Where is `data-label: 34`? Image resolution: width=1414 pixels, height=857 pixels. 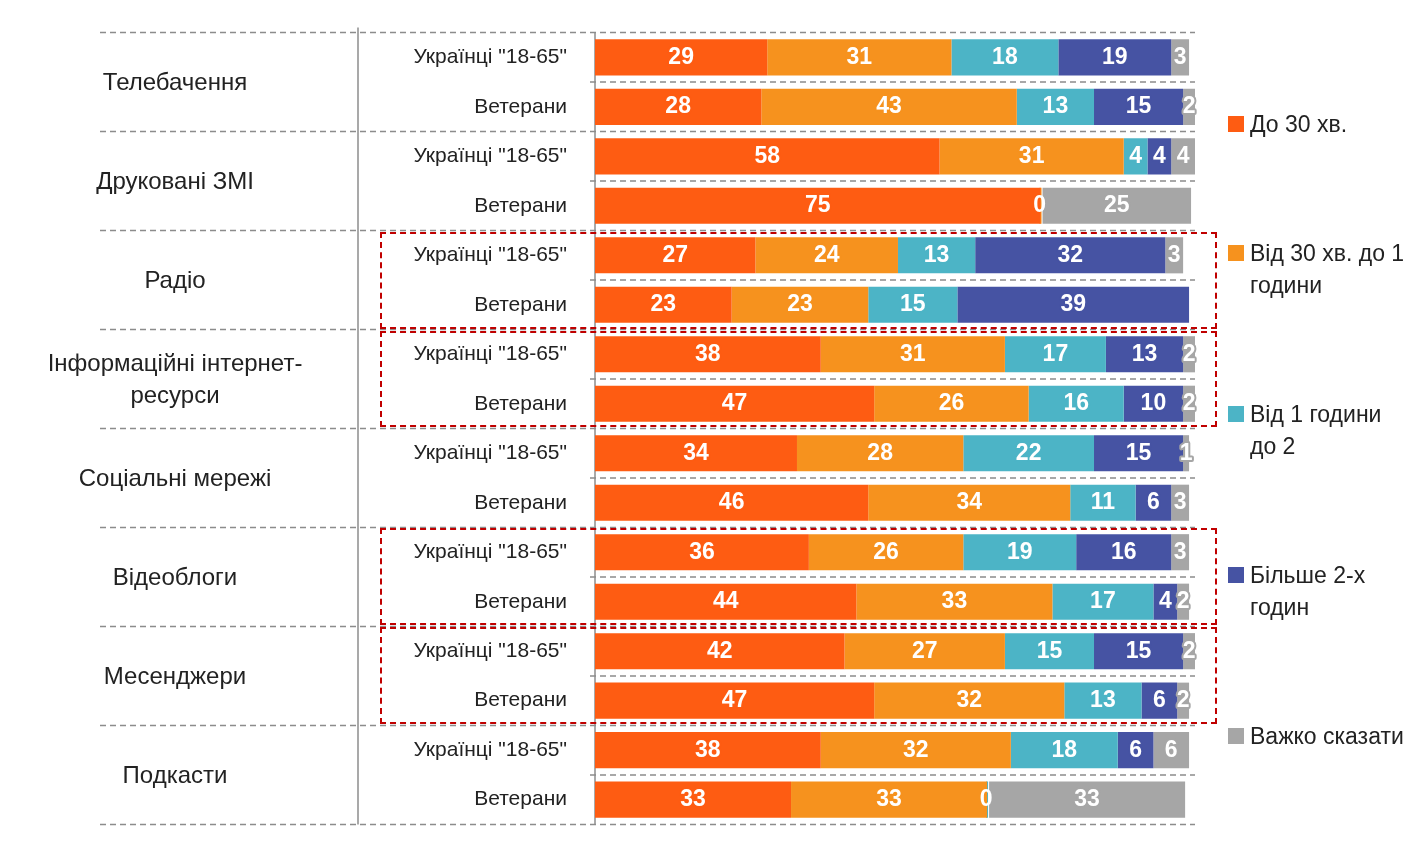 data-label: 34 is located at coordinates (696, 451).